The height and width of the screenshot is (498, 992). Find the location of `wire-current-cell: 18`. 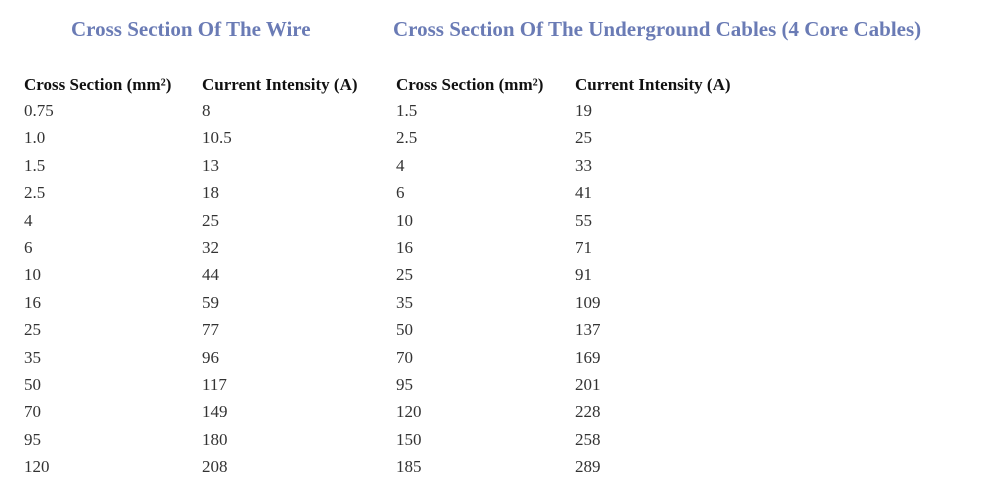

wire-current-cell: 18 is located at coordinates (210, 193).